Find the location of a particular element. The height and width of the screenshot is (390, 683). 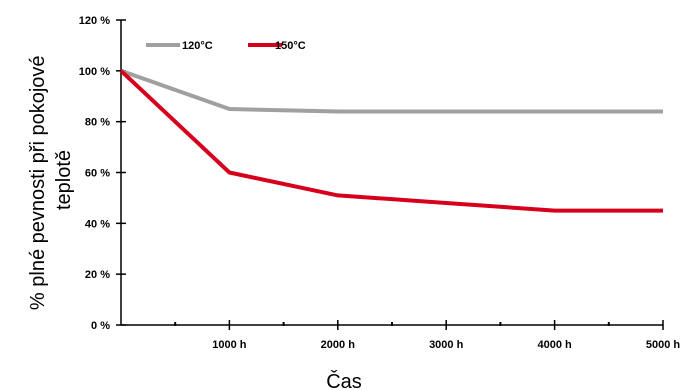

y-tick-label: 0 % is located at coordinates (100, 326).